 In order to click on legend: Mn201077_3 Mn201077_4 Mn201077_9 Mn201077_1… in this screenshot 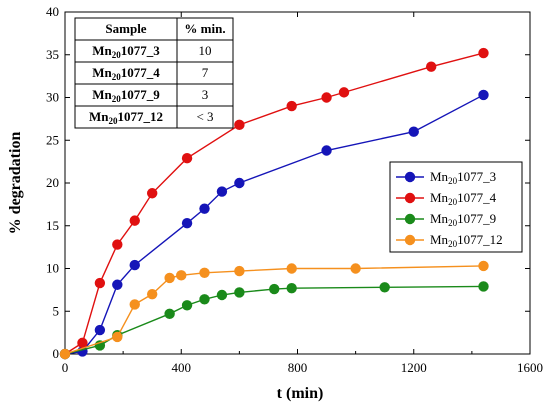, I will do `click(456, 207)`.